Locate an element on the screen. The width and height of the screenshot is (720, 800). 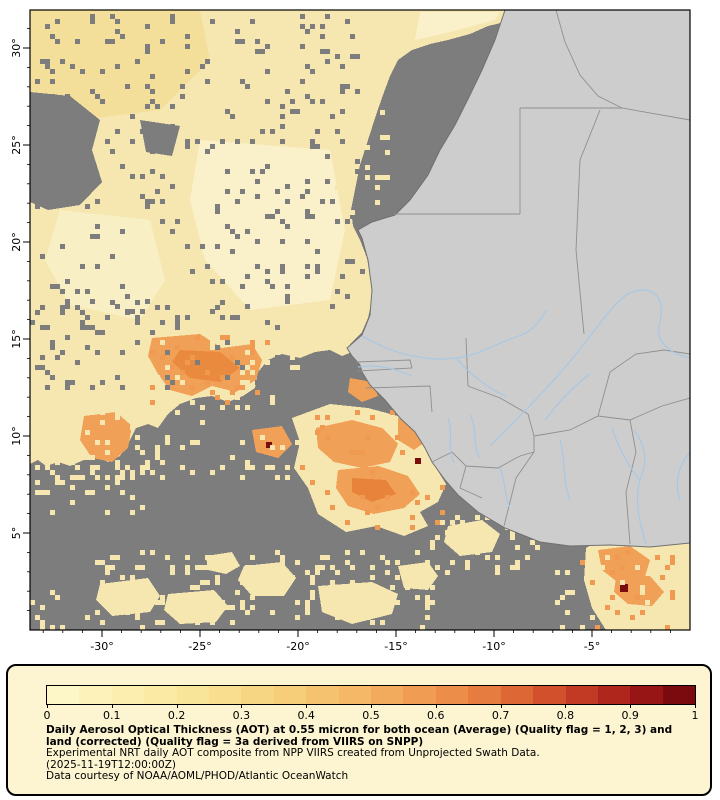
colorbar-tick-label: 0.6 is located at coordinates (436, 715).